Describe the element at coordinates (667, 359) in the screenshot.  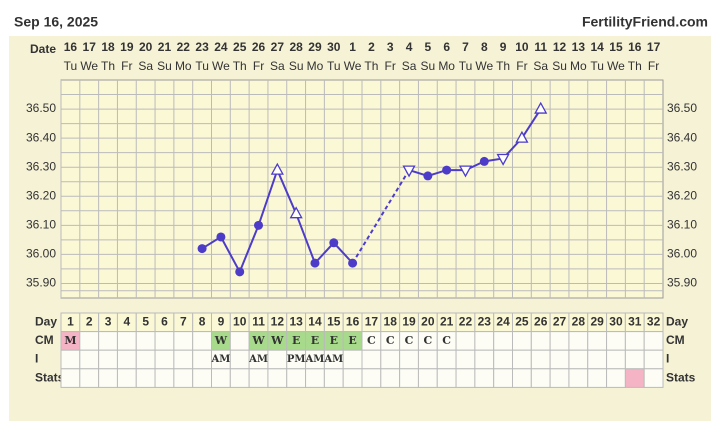
I see `row-label-right: I` at that location.